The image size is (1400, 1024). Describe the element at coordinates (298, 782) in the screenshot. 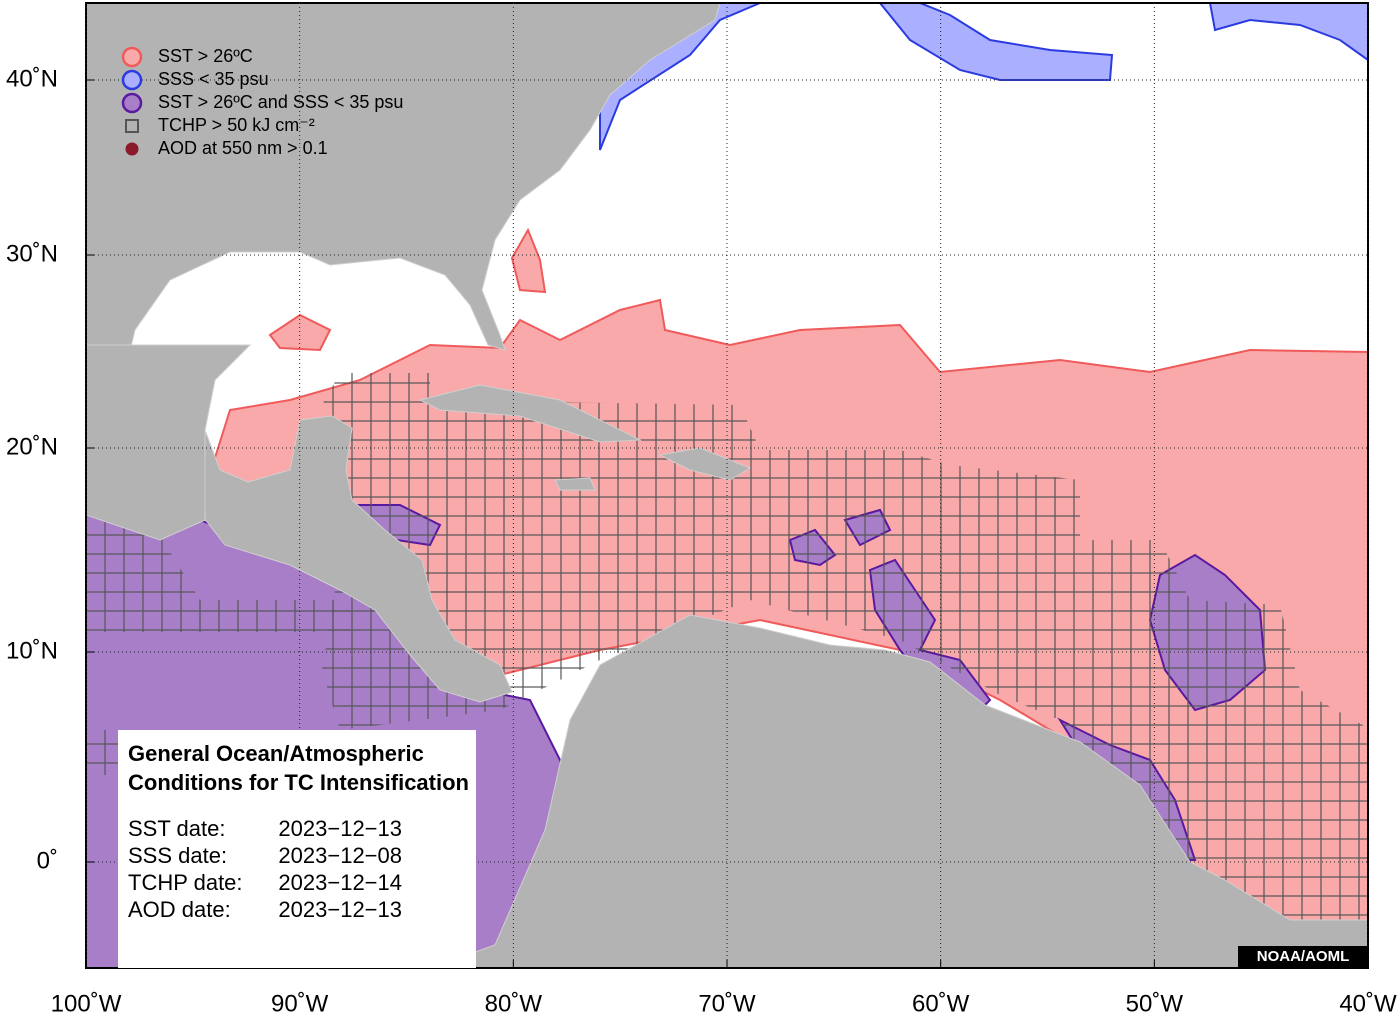

I see `info-title: Conditions for TC Intensification` at that location.